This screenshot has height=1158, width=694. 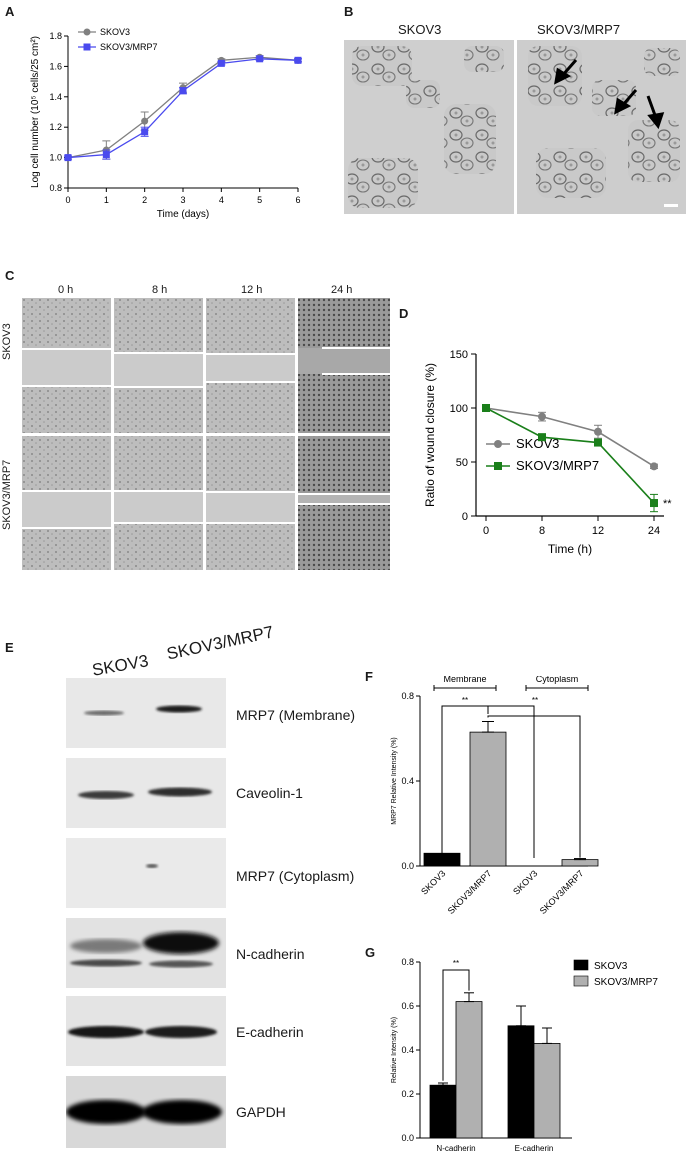 I want to click on x-tick-label: 24, so click(x=654, y=531).